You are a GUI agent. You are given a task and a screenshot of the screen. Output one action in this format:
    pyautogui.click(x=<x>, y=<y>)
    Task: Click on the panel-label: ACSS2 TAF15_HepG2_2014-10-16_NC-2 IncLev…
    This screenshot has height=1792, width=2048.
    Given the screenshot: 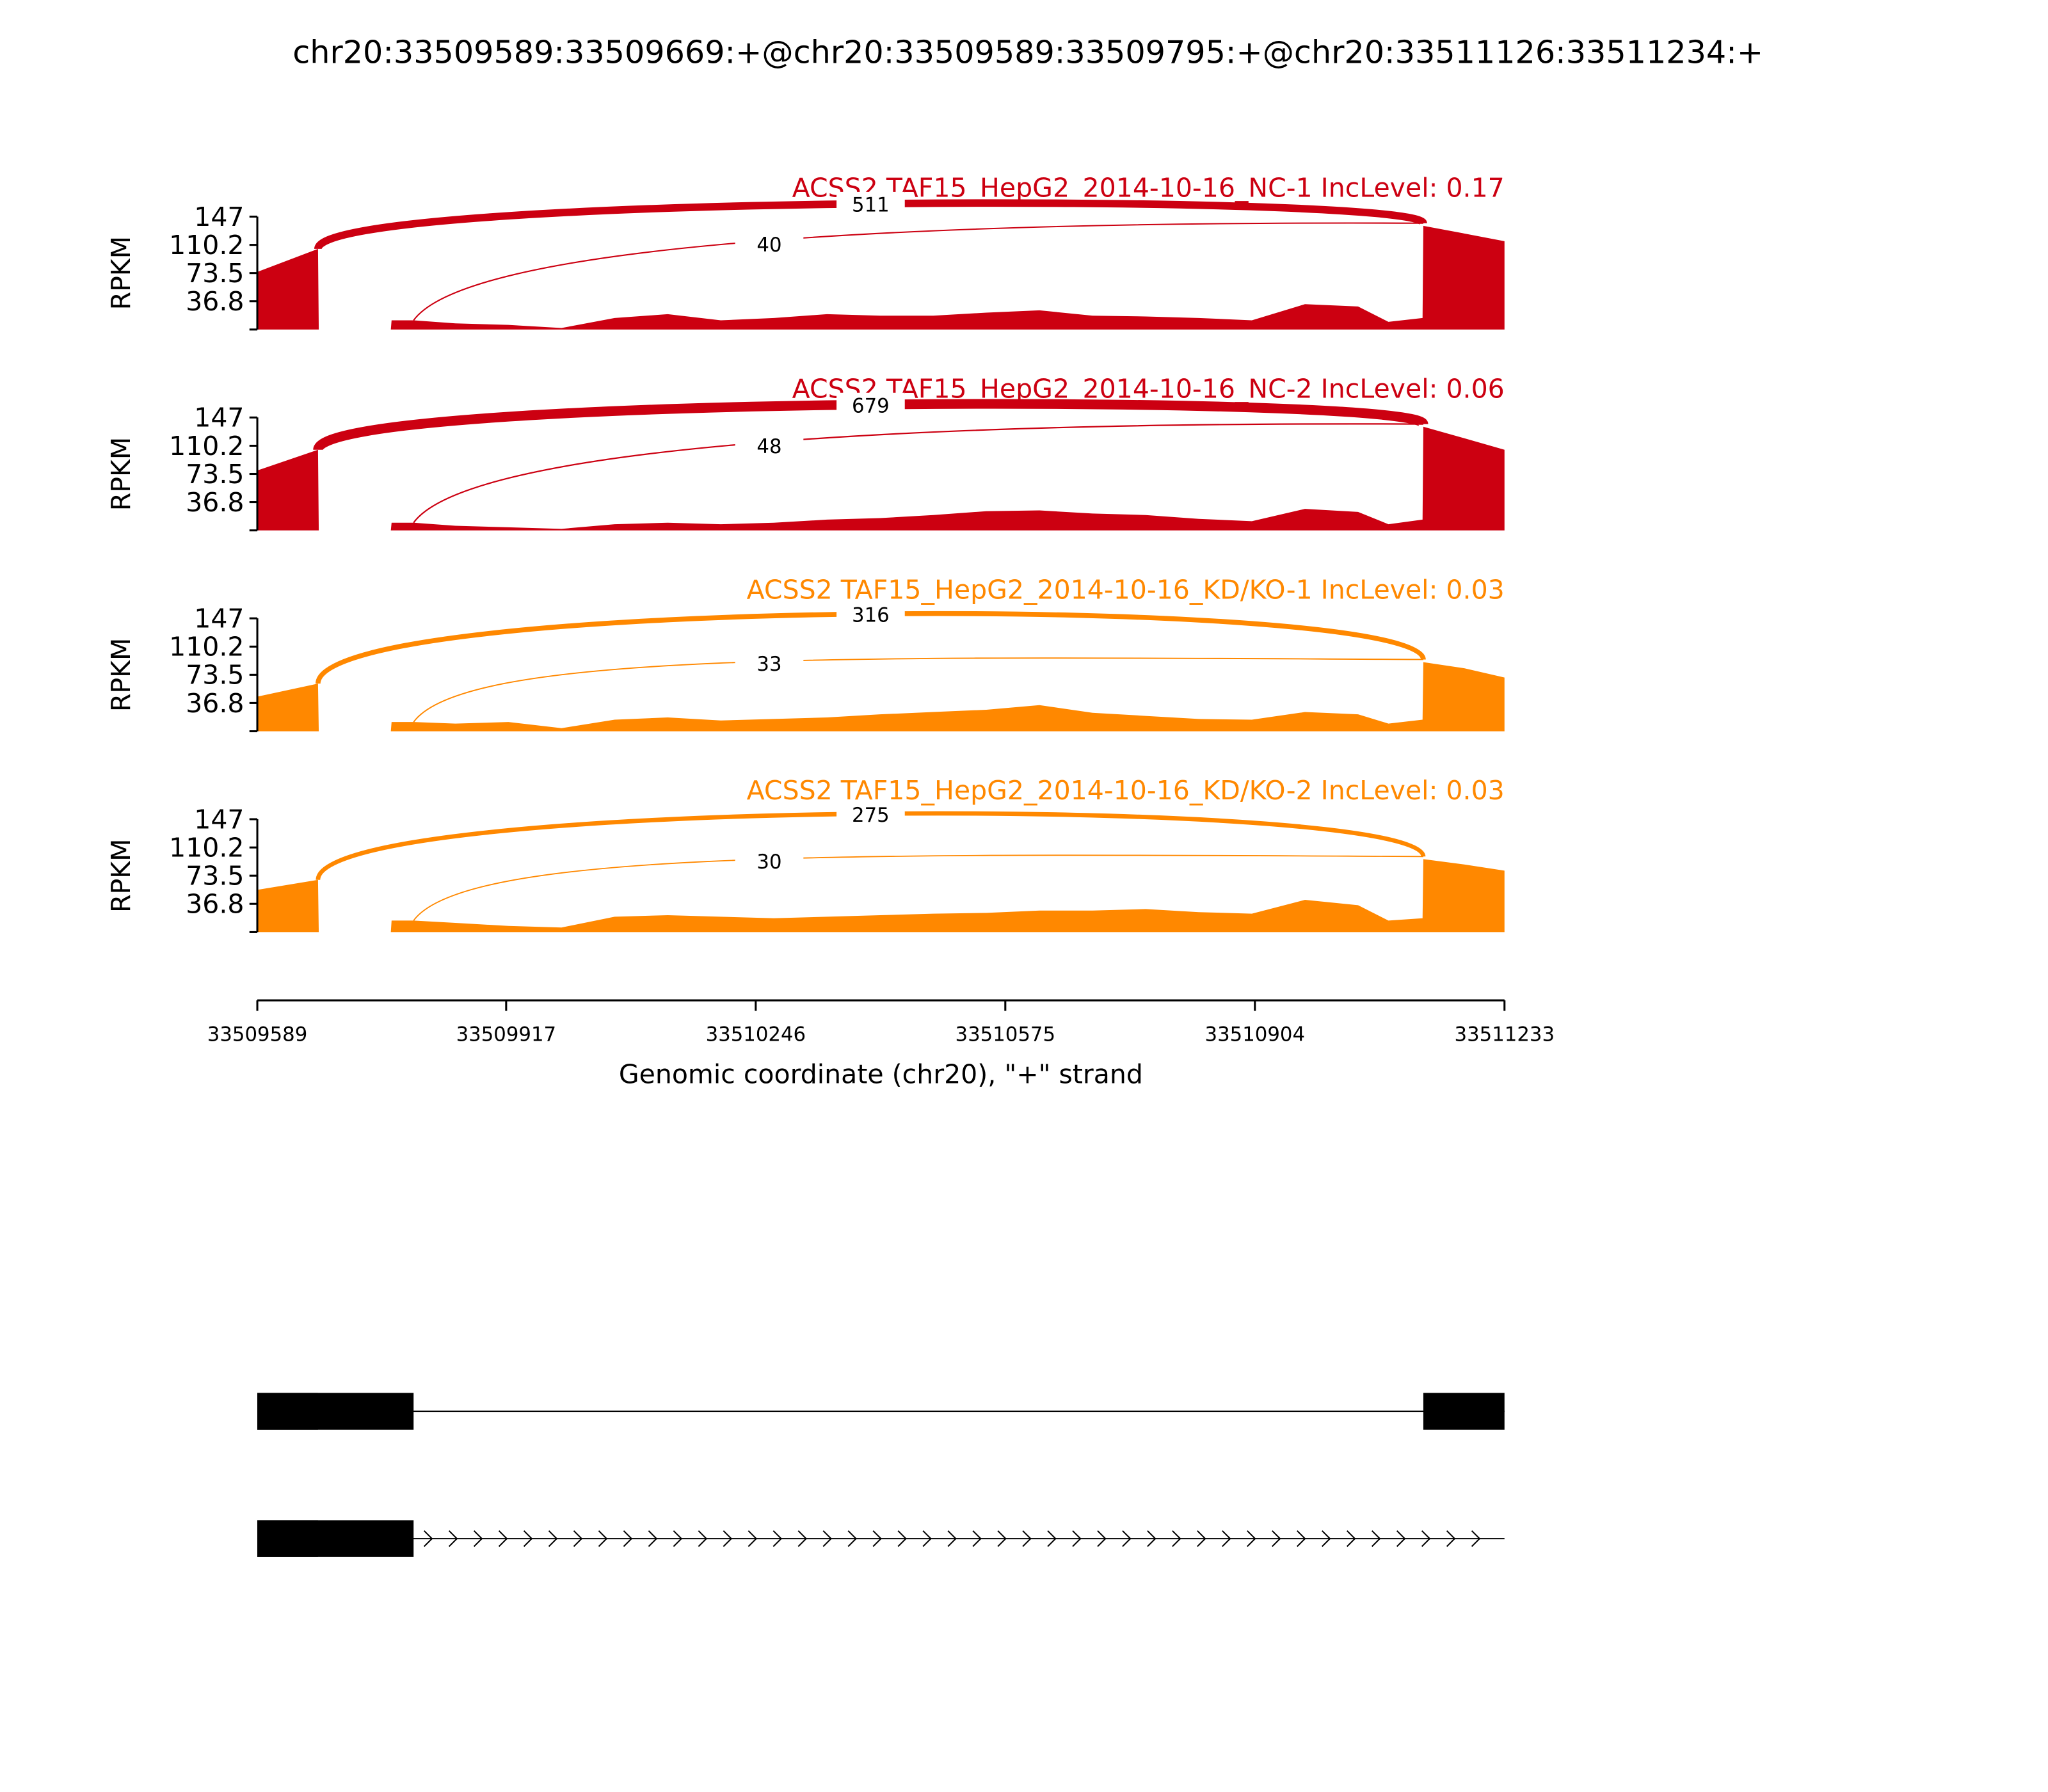 What is the action you would take?
    pyautogui.click(x=1148, y=389)
    